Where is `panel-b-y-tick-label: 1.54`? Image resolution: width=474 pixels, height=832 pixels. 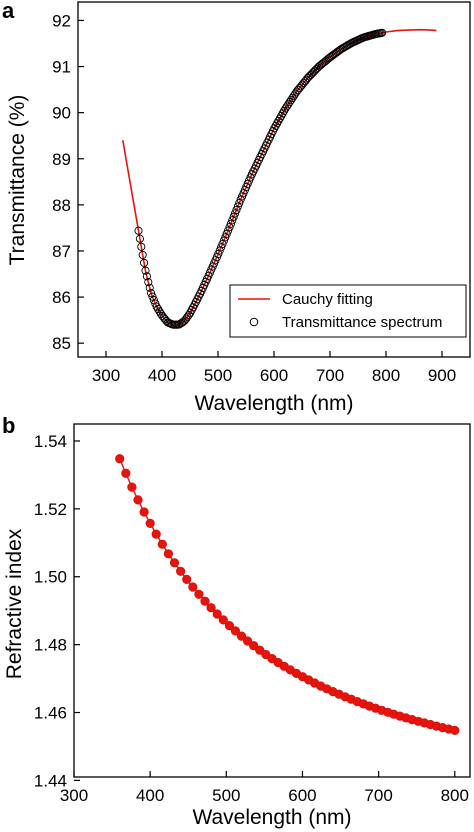
panel-b-y-tick-label: 1.54 is located at coordinates (50, 441).